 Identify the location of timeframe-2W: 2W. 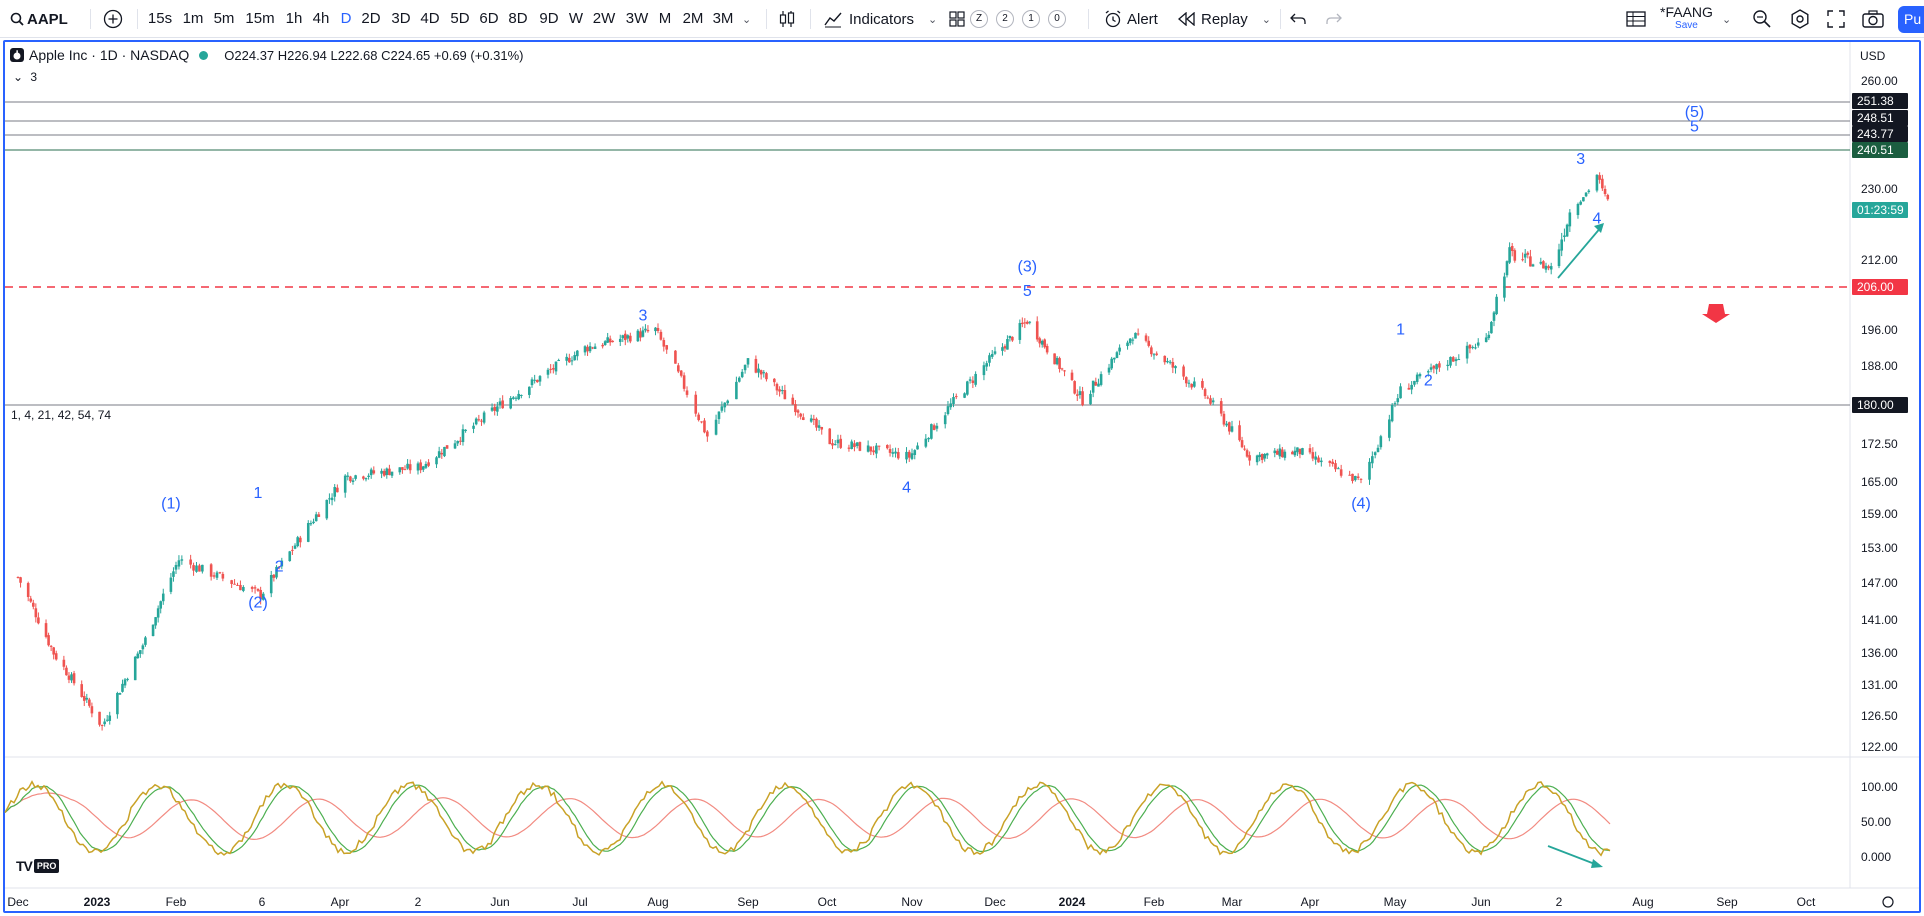
(604, 18).